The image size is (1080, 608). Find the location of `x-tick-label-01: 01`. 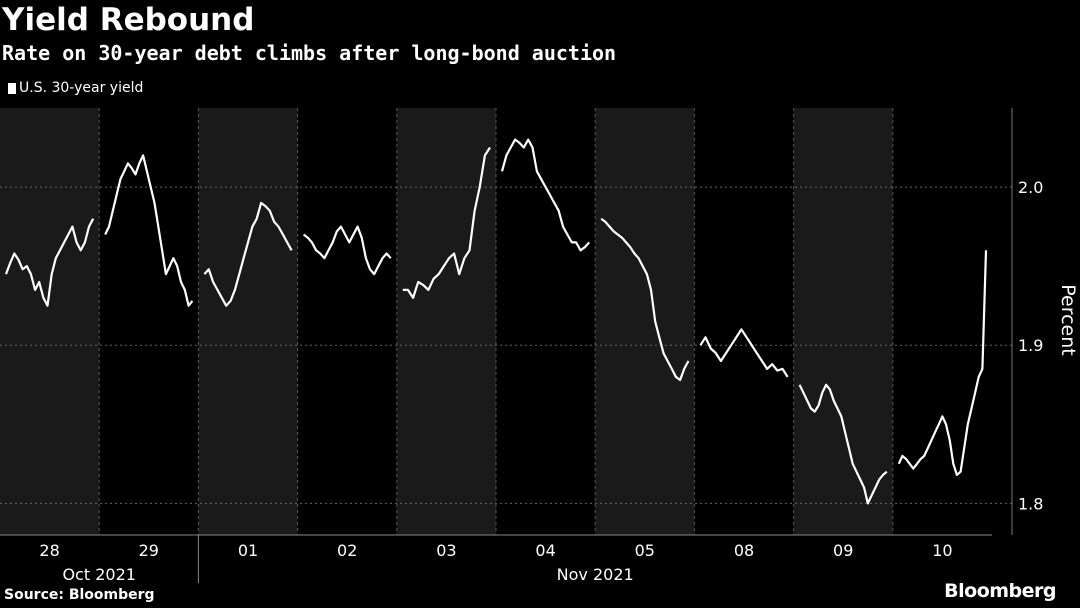

x-tick-label-01: 01 is located at coordinates (248, 550).